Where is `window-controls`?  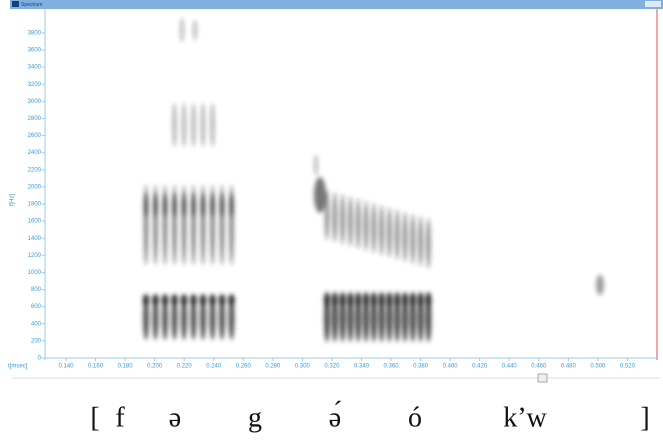 window-controls is located at coordinates (653, 4).